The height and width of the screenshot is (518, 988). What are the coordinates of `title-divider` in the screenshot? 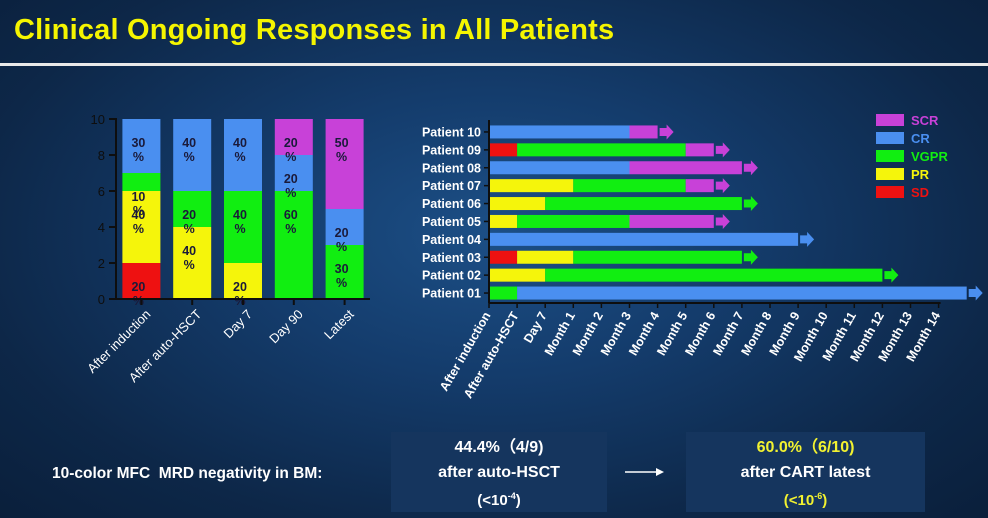 It's located at (494, 64).